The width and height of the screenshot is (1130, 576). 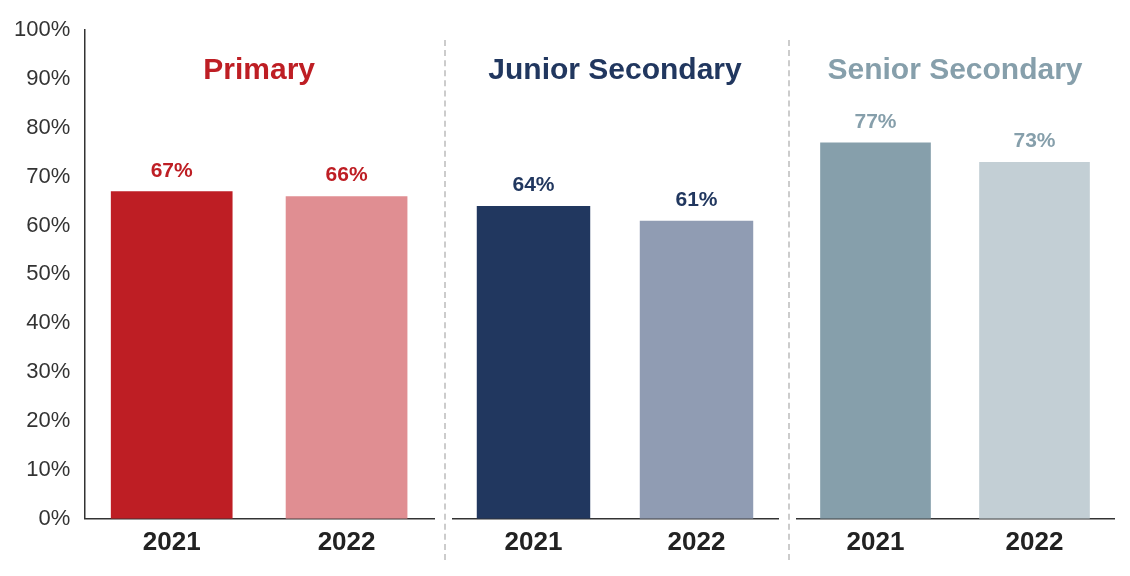 I want to click on data-label: 61%, so click(x=696, y=198).